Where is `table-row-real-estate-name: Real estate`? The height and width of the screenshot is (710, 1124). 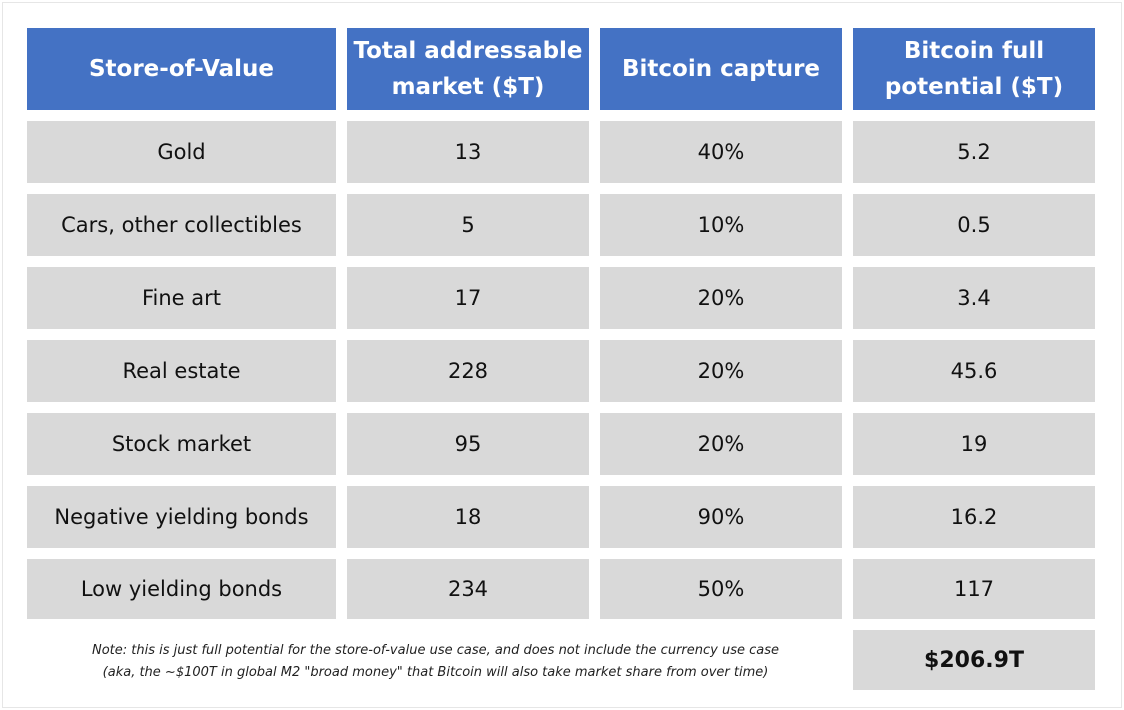 table-row-real-estate-name: Real estate is located at coordinates (181, 371).